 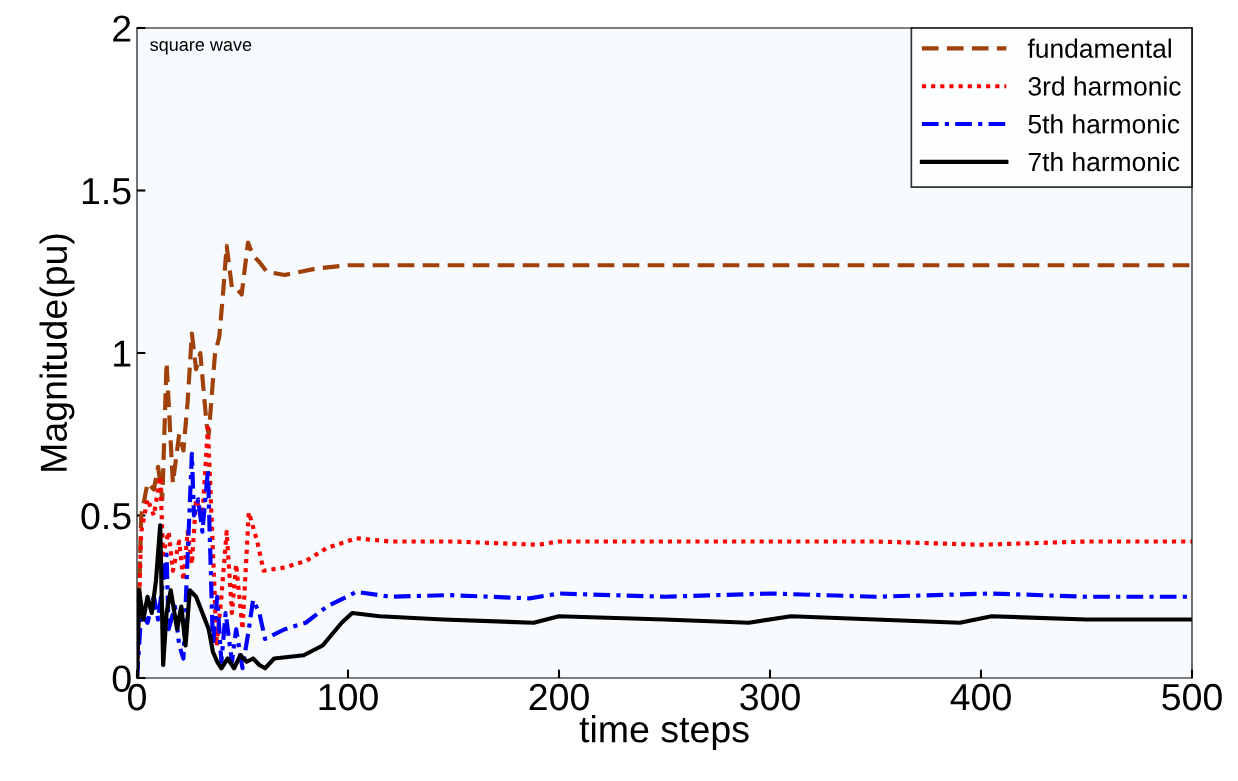 What do you see at coordinates (1099, 48) in the screenshot?
I see `legend-label: fundamental` at bounding box center [1099, 48].